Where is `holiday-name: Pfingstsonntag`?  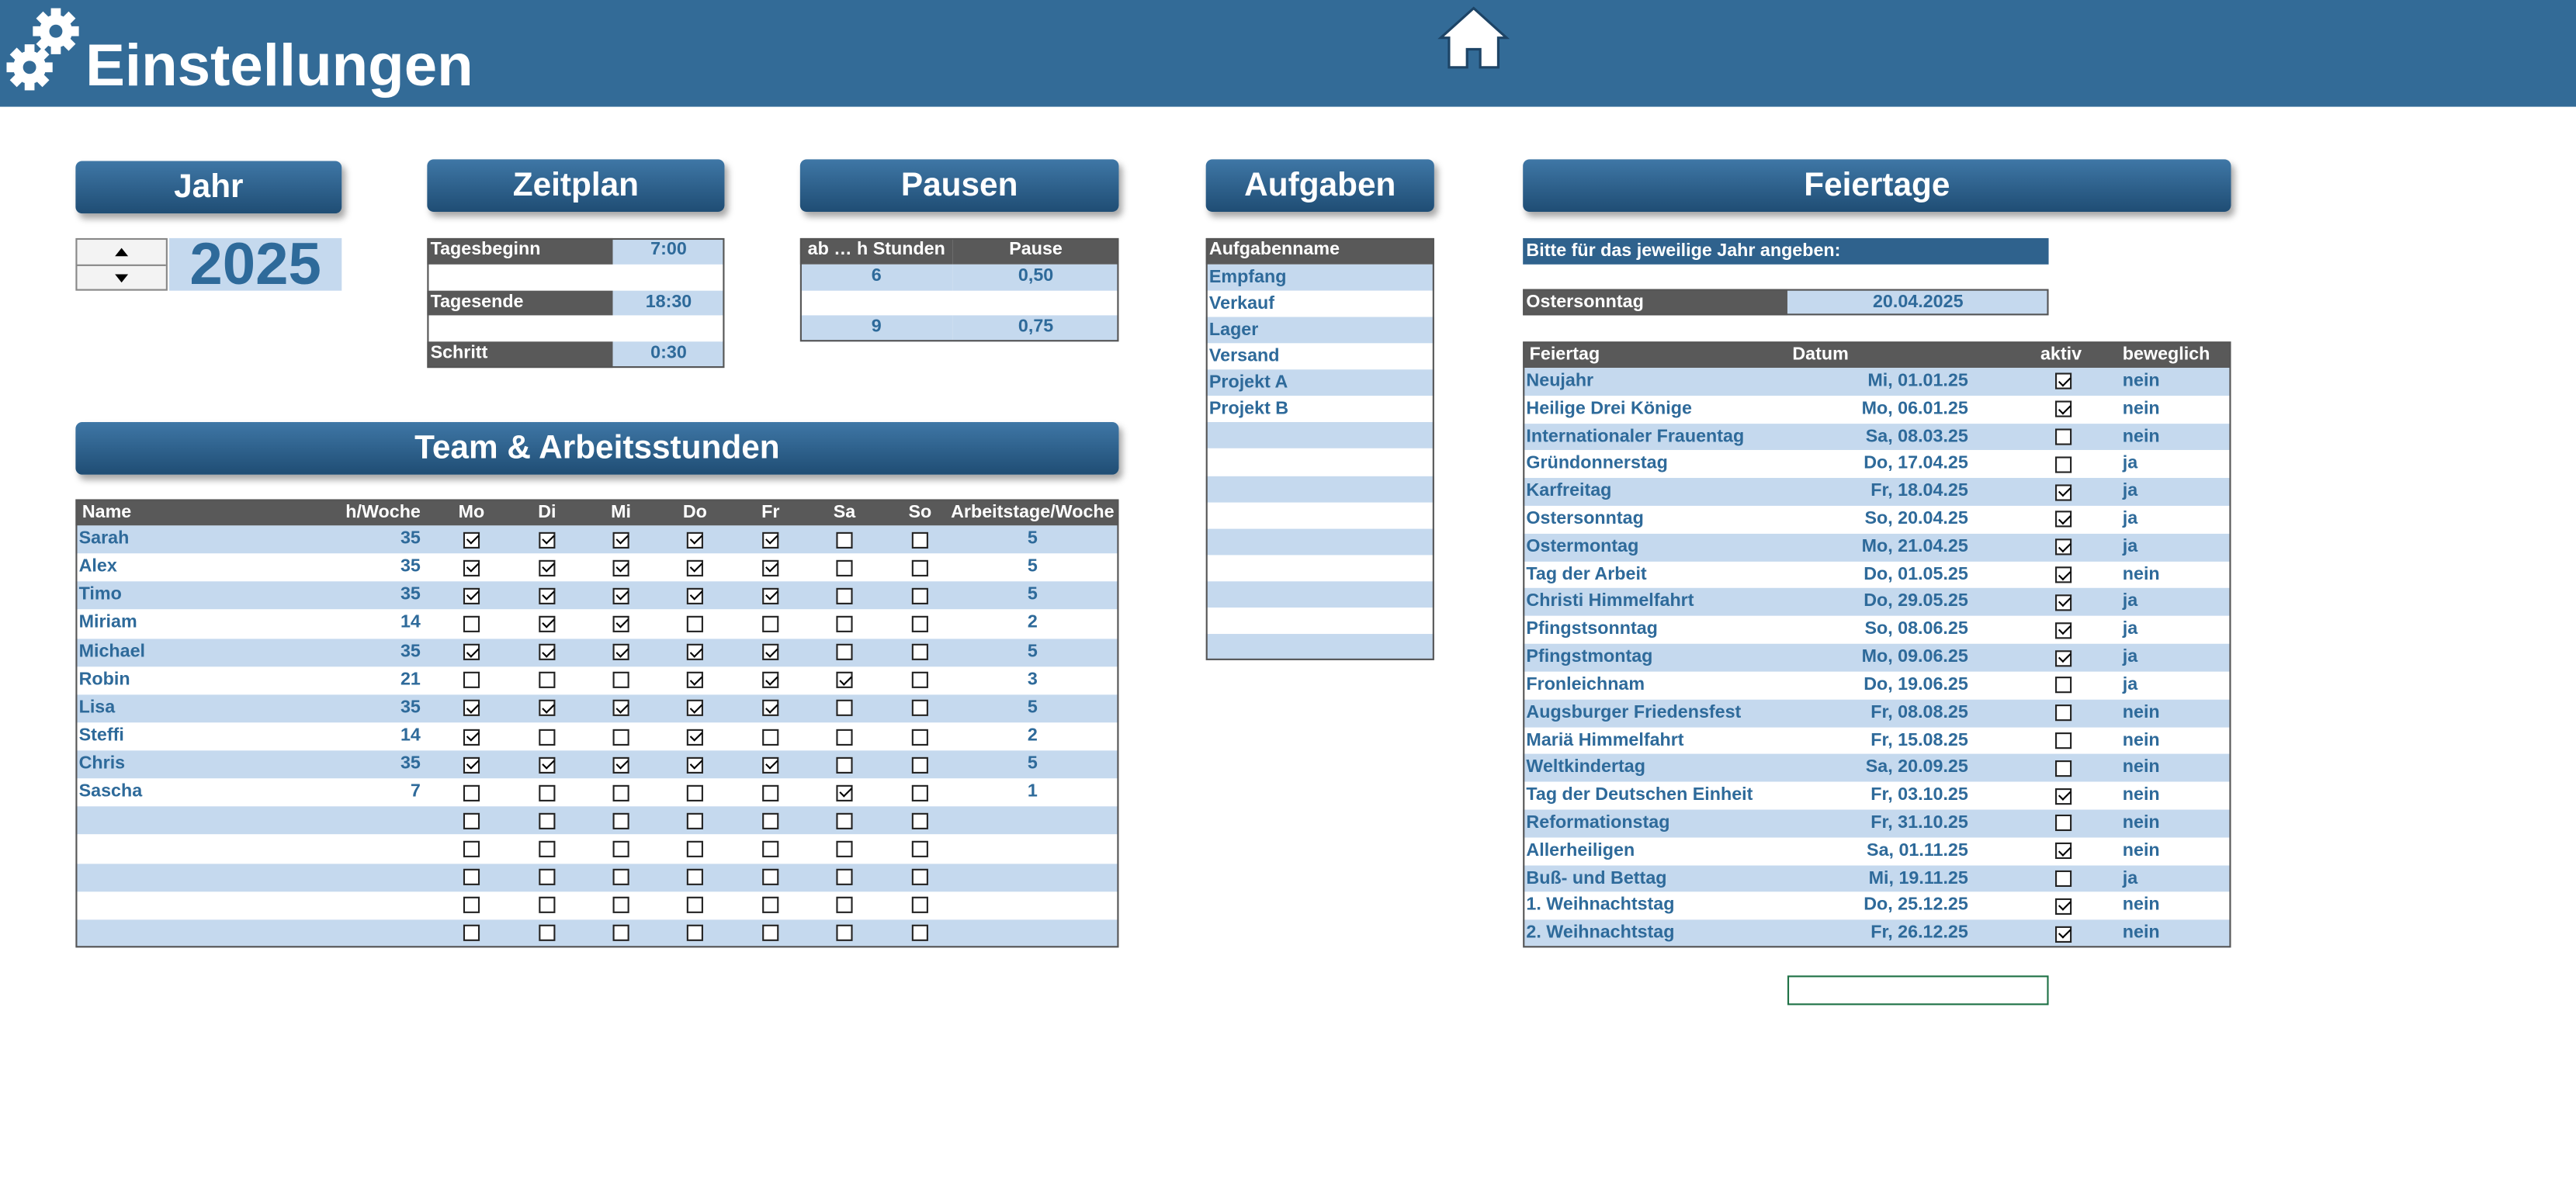
holiday-name: Pfingstsonntag is located at coordinates (1592, 629).